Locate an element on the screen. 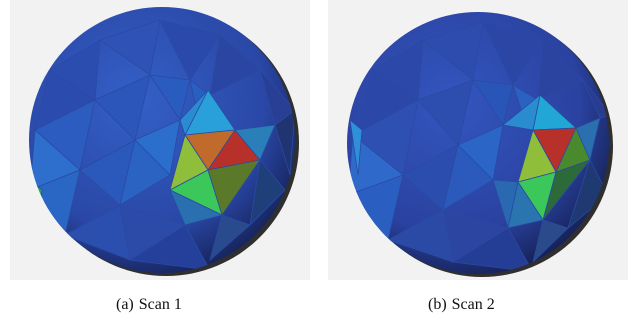 This screenshot has width=634, height=329. caption-b: (b) Scan 2 is located at coordinates (461, 305).